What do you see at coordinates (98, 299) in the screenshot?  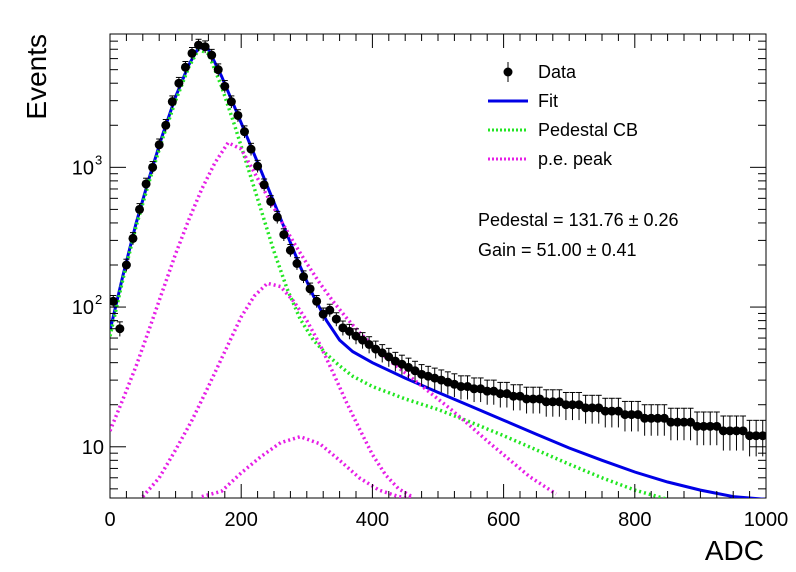 I see `y-tick-exponent: 2` at bounding box center [98, 299].